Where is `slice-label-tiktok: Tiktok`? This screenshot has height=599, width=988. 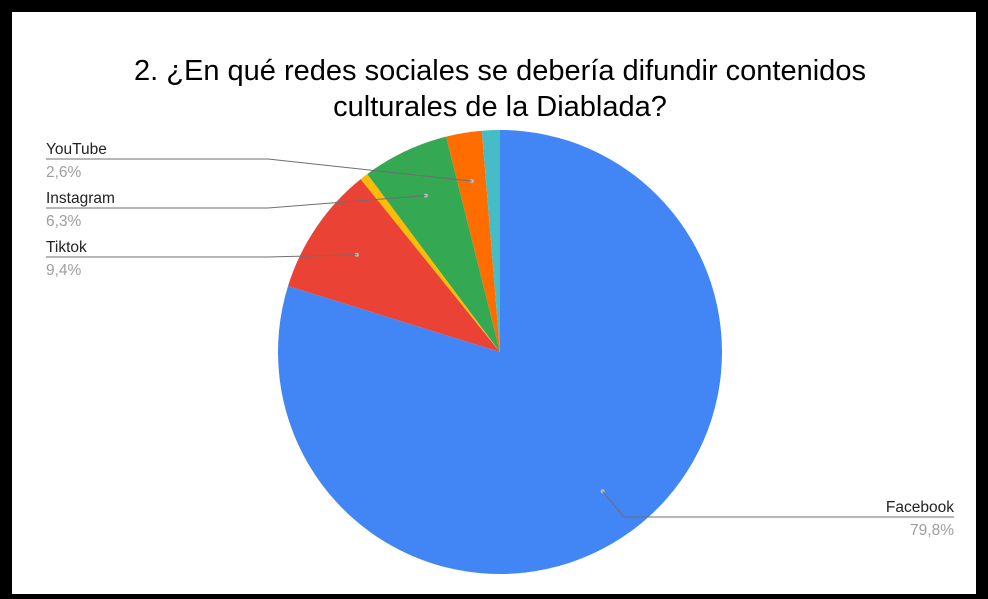
slice-label-tiktok: Tiktok is located at coordinates (66, 247).